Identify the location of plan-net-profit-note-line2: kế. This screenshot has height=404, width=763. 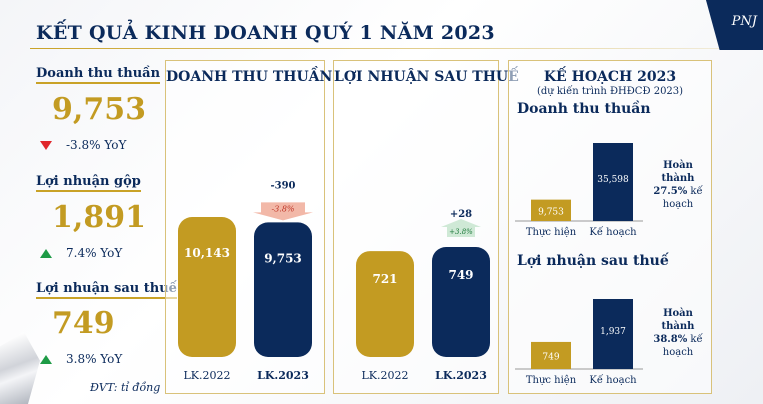
(696, 339).